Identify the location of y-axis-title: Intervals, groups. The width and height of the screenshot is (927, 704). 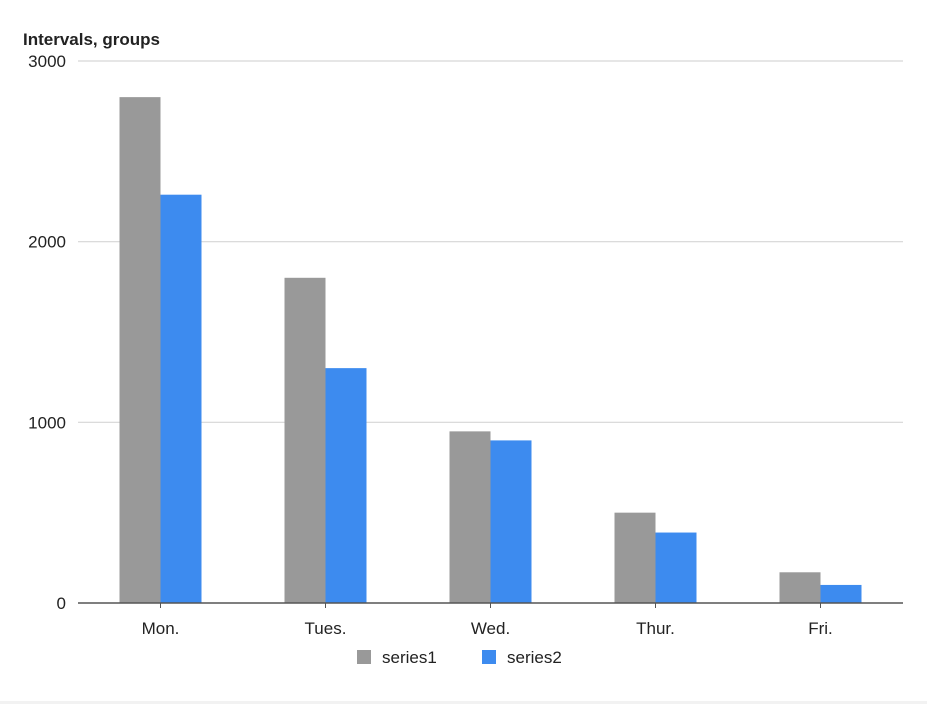
(91, 39).